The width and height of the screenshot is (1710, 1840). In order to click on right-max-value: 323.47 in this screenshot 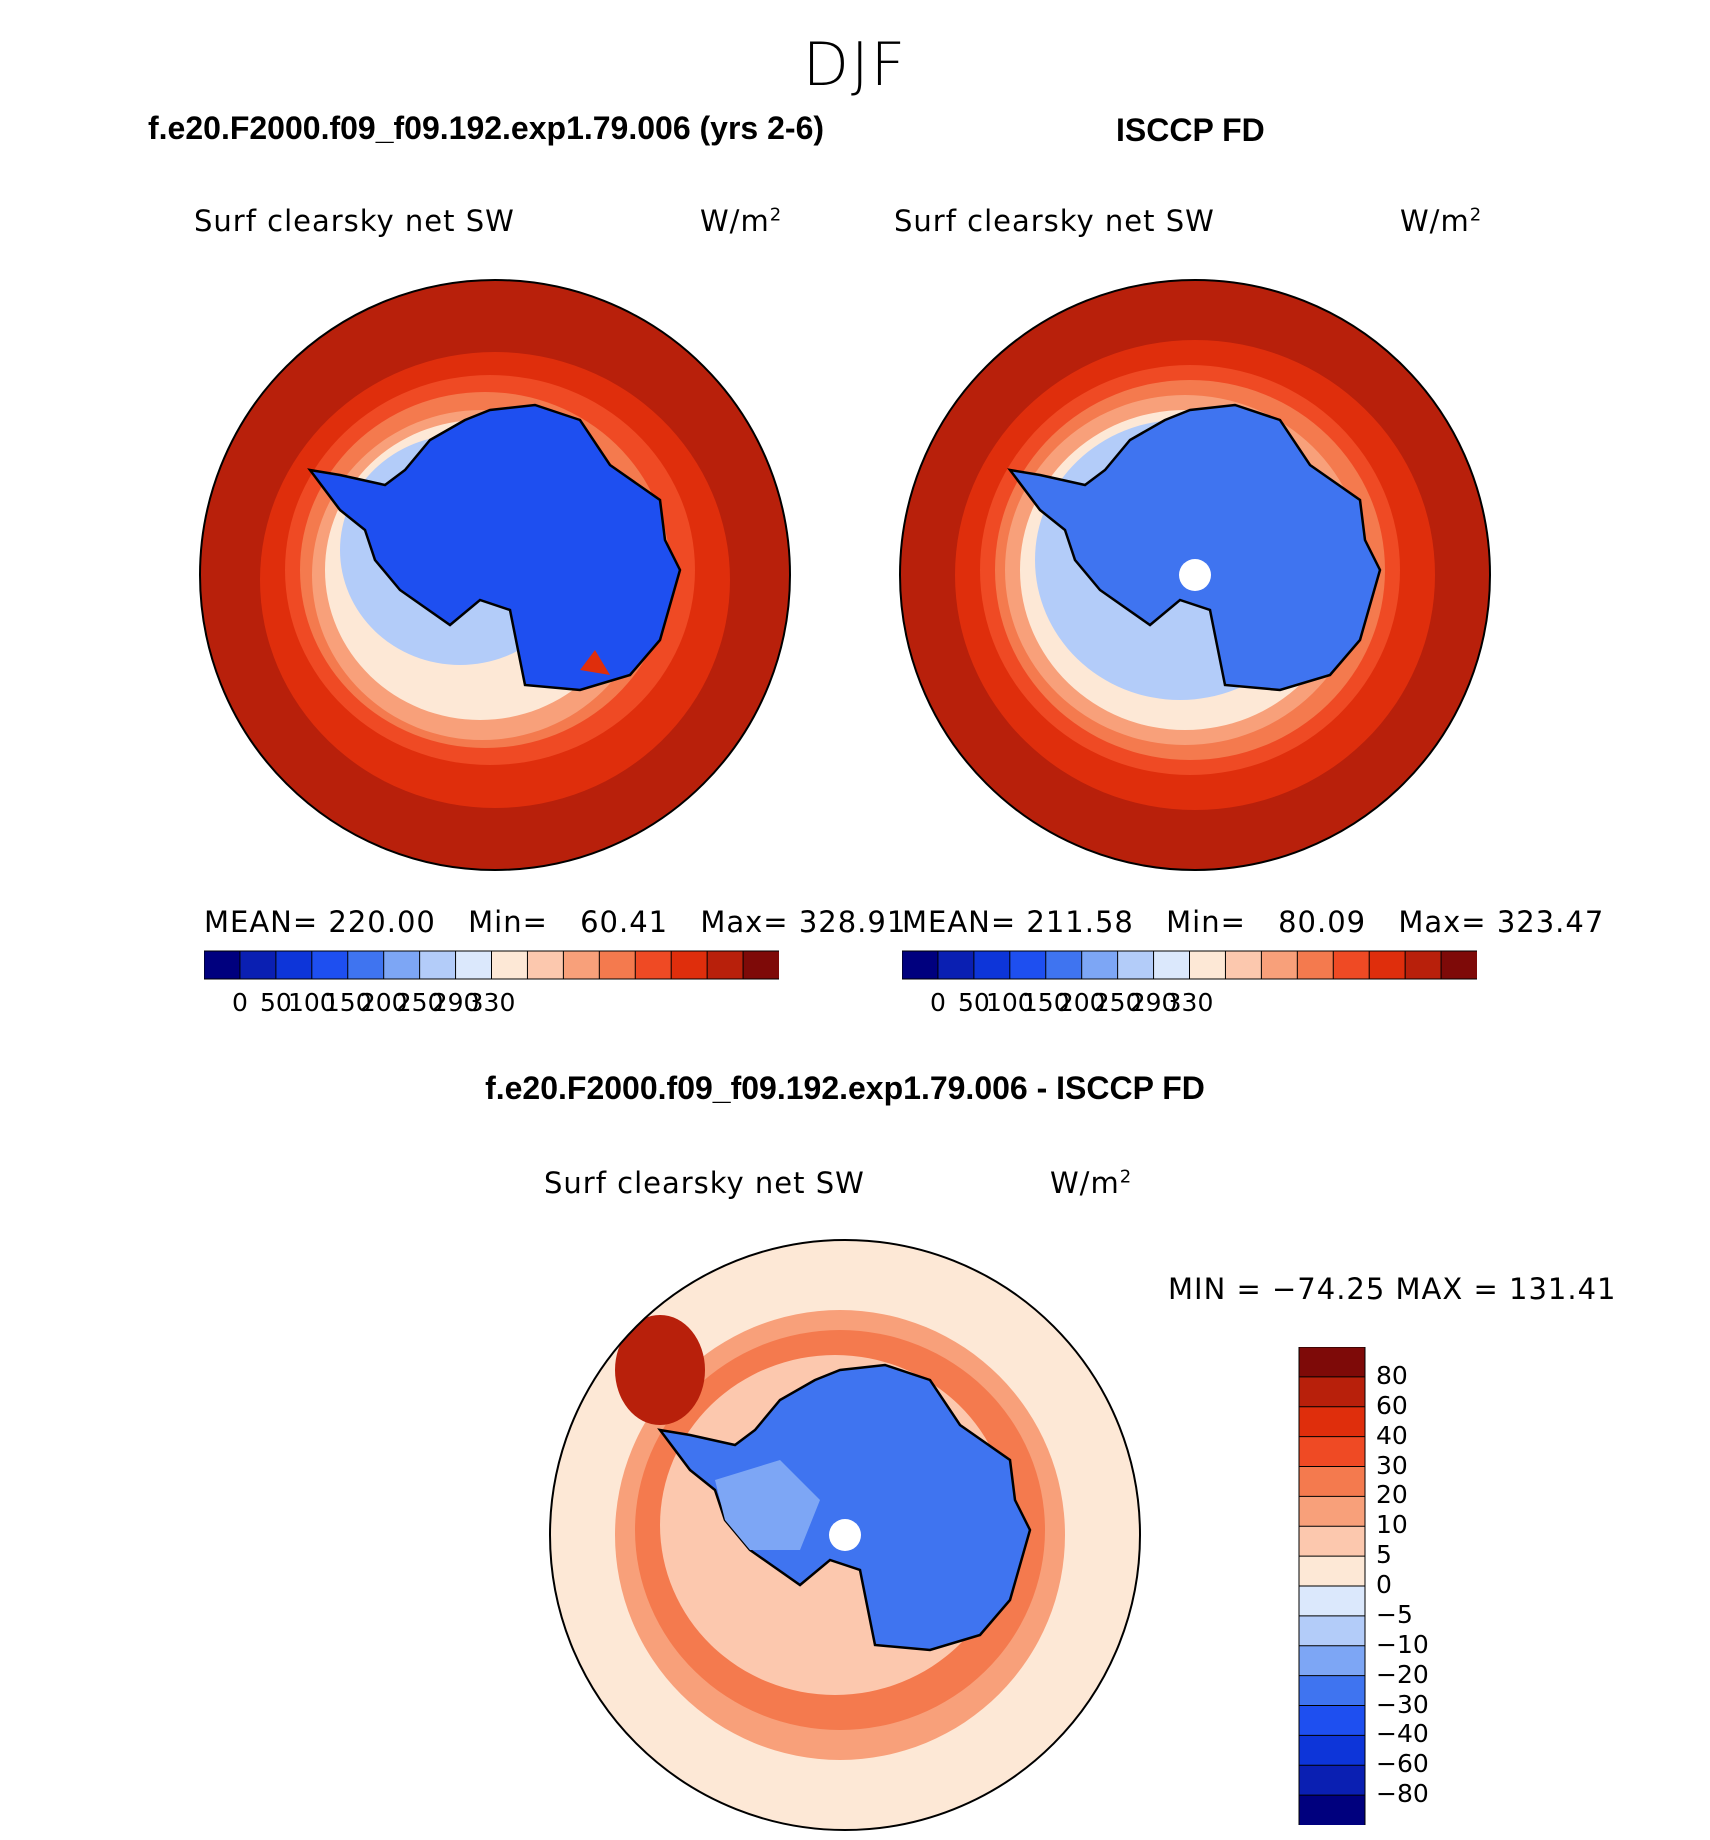, I will do `click(1550, 922)`.